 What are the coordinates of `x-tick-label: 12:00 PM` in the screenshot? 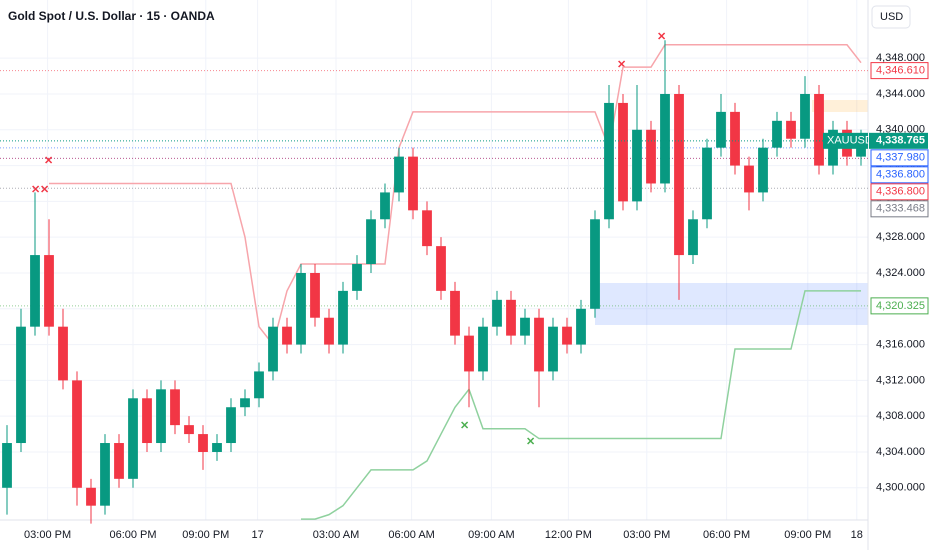 It's located at (568, 535).